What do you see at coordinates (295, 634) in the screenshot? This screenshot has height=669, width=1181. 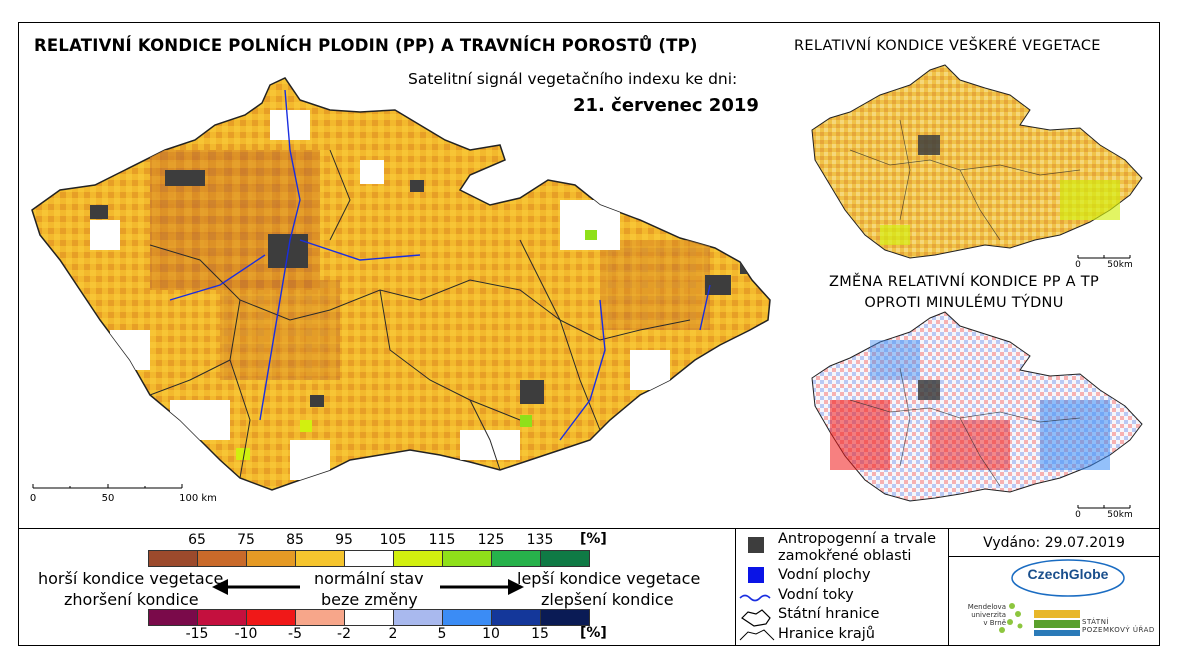 I see `scale-bottom-tick: -5` at bounding box center [295, 634].